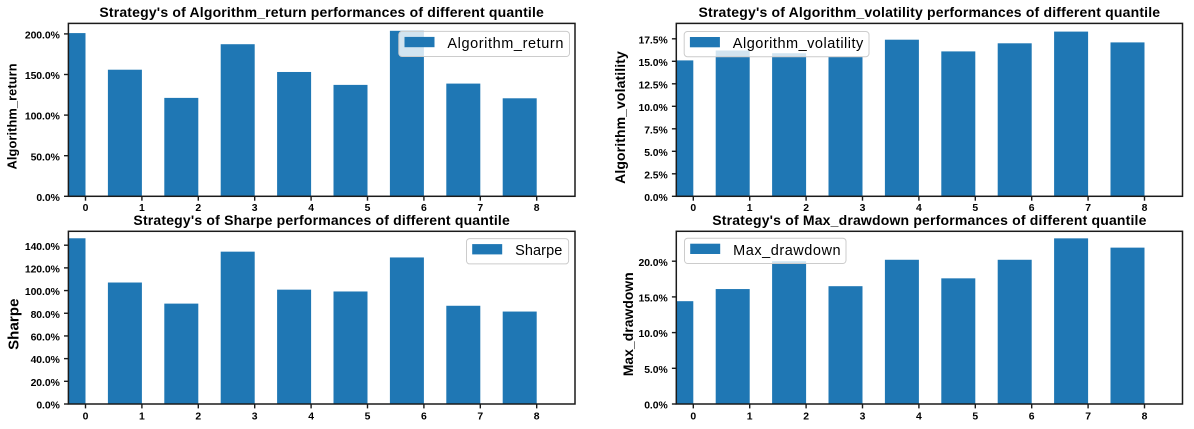  I want to click on svg-text: 80.0%, so click(45, 315).